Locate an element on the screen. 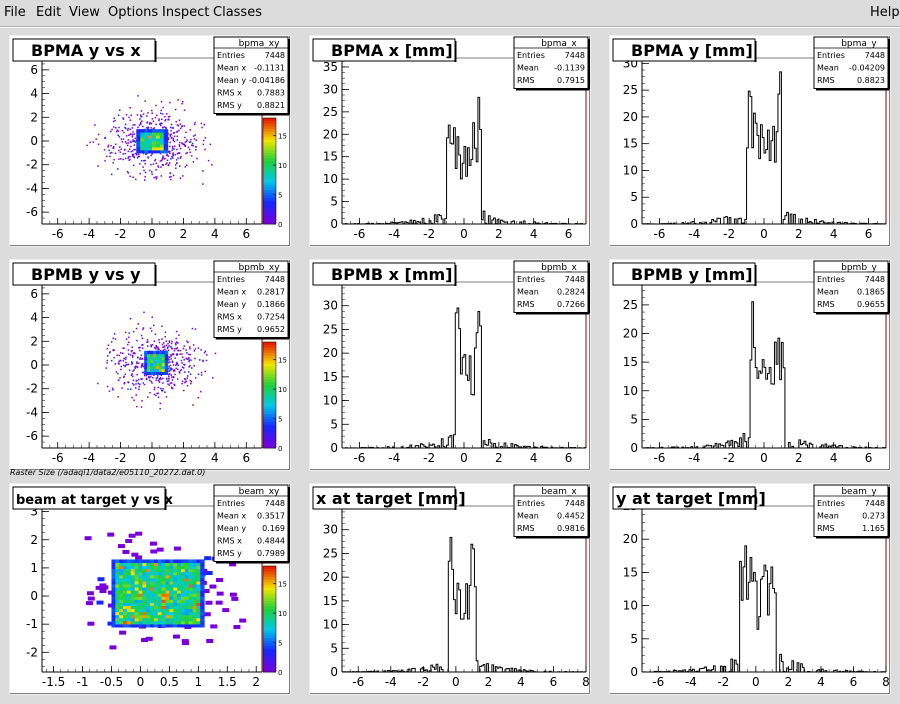 The width and height of the screenshot is (900, 704). menu-options: Options is located at coordinates (133, 12).